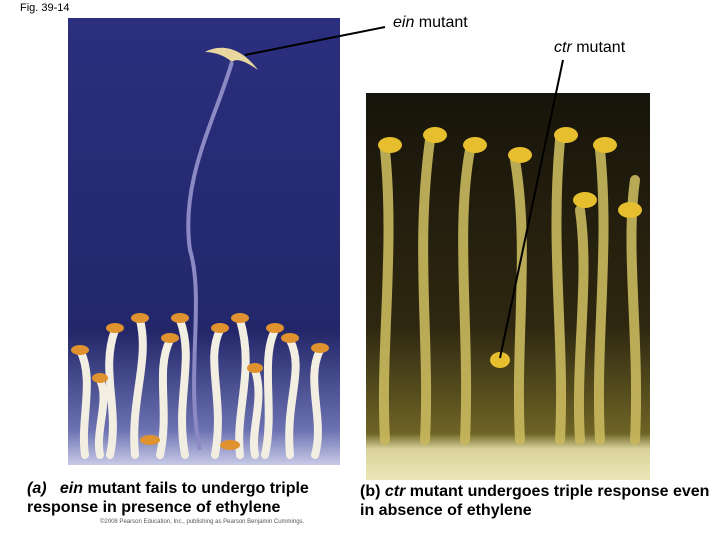  I want to click on caption-label: (a), so click(37, 488).